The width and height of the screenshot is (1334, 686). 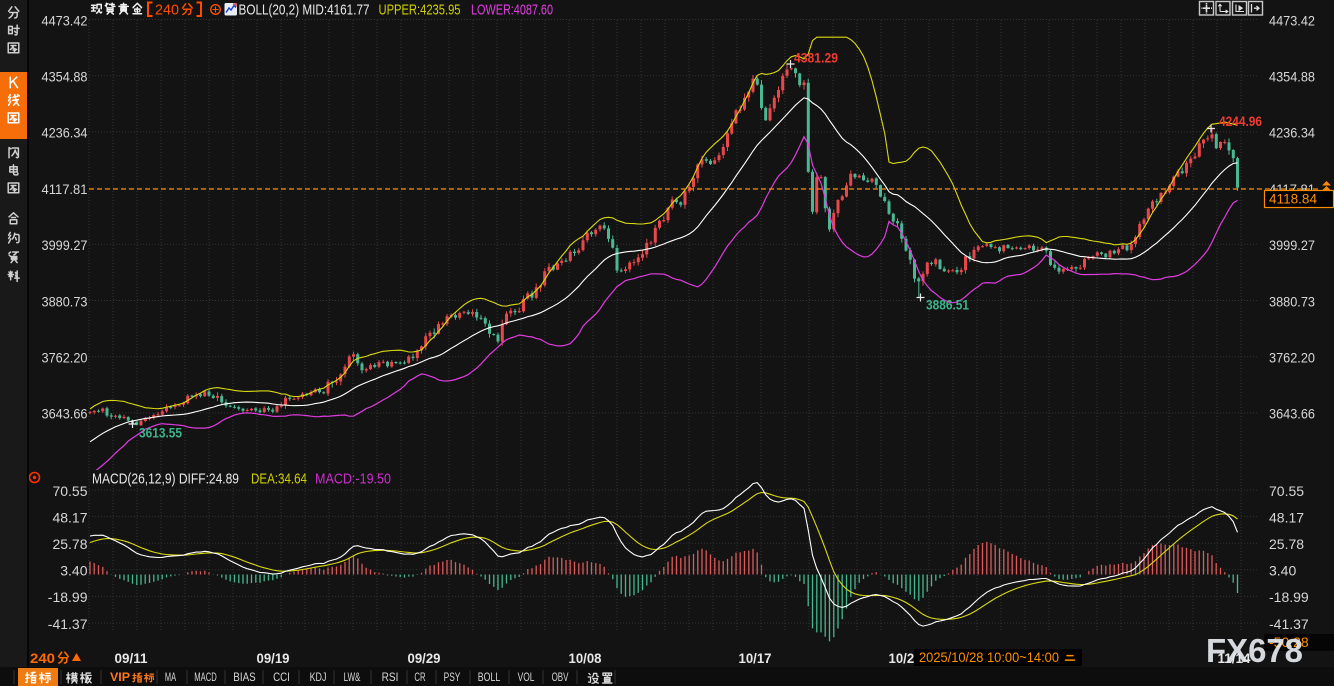 What do you see at coordinates (424, 658) in the screenshot?
I see `svg-text: 09/29` at bounding box center [424, 658].